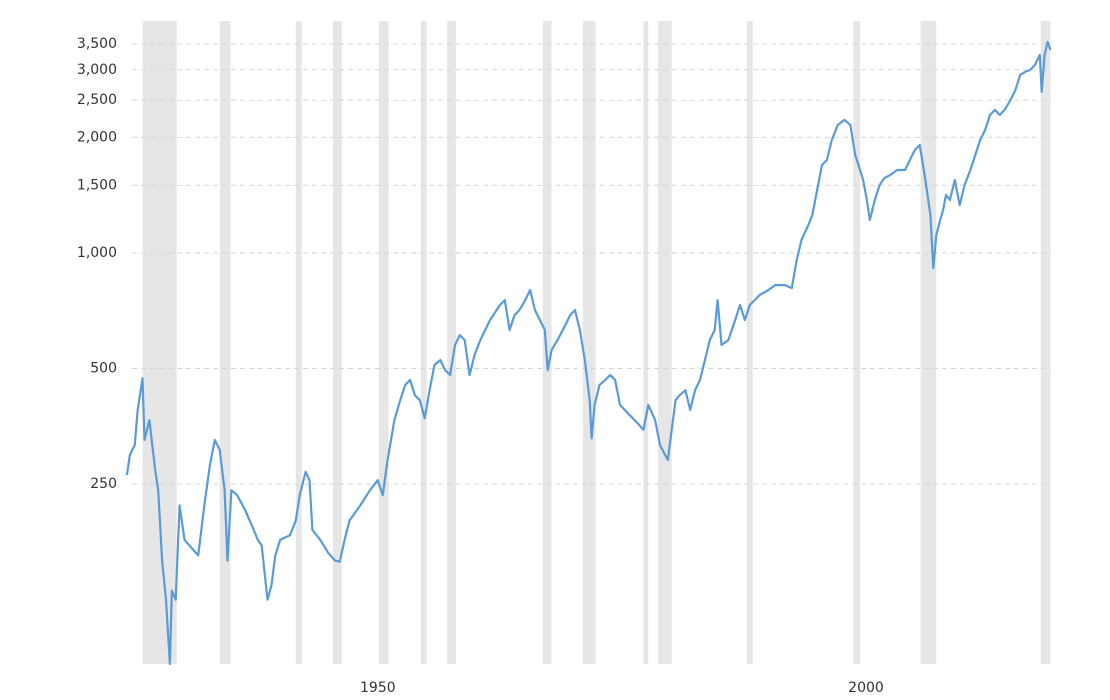 Image resolution: width=1110 pixels, height=700 pixels. What do you see at coordinates (866, 688) in the screenshot?
I see `x-tick-label: 2000` at bounding box center [866, 688].